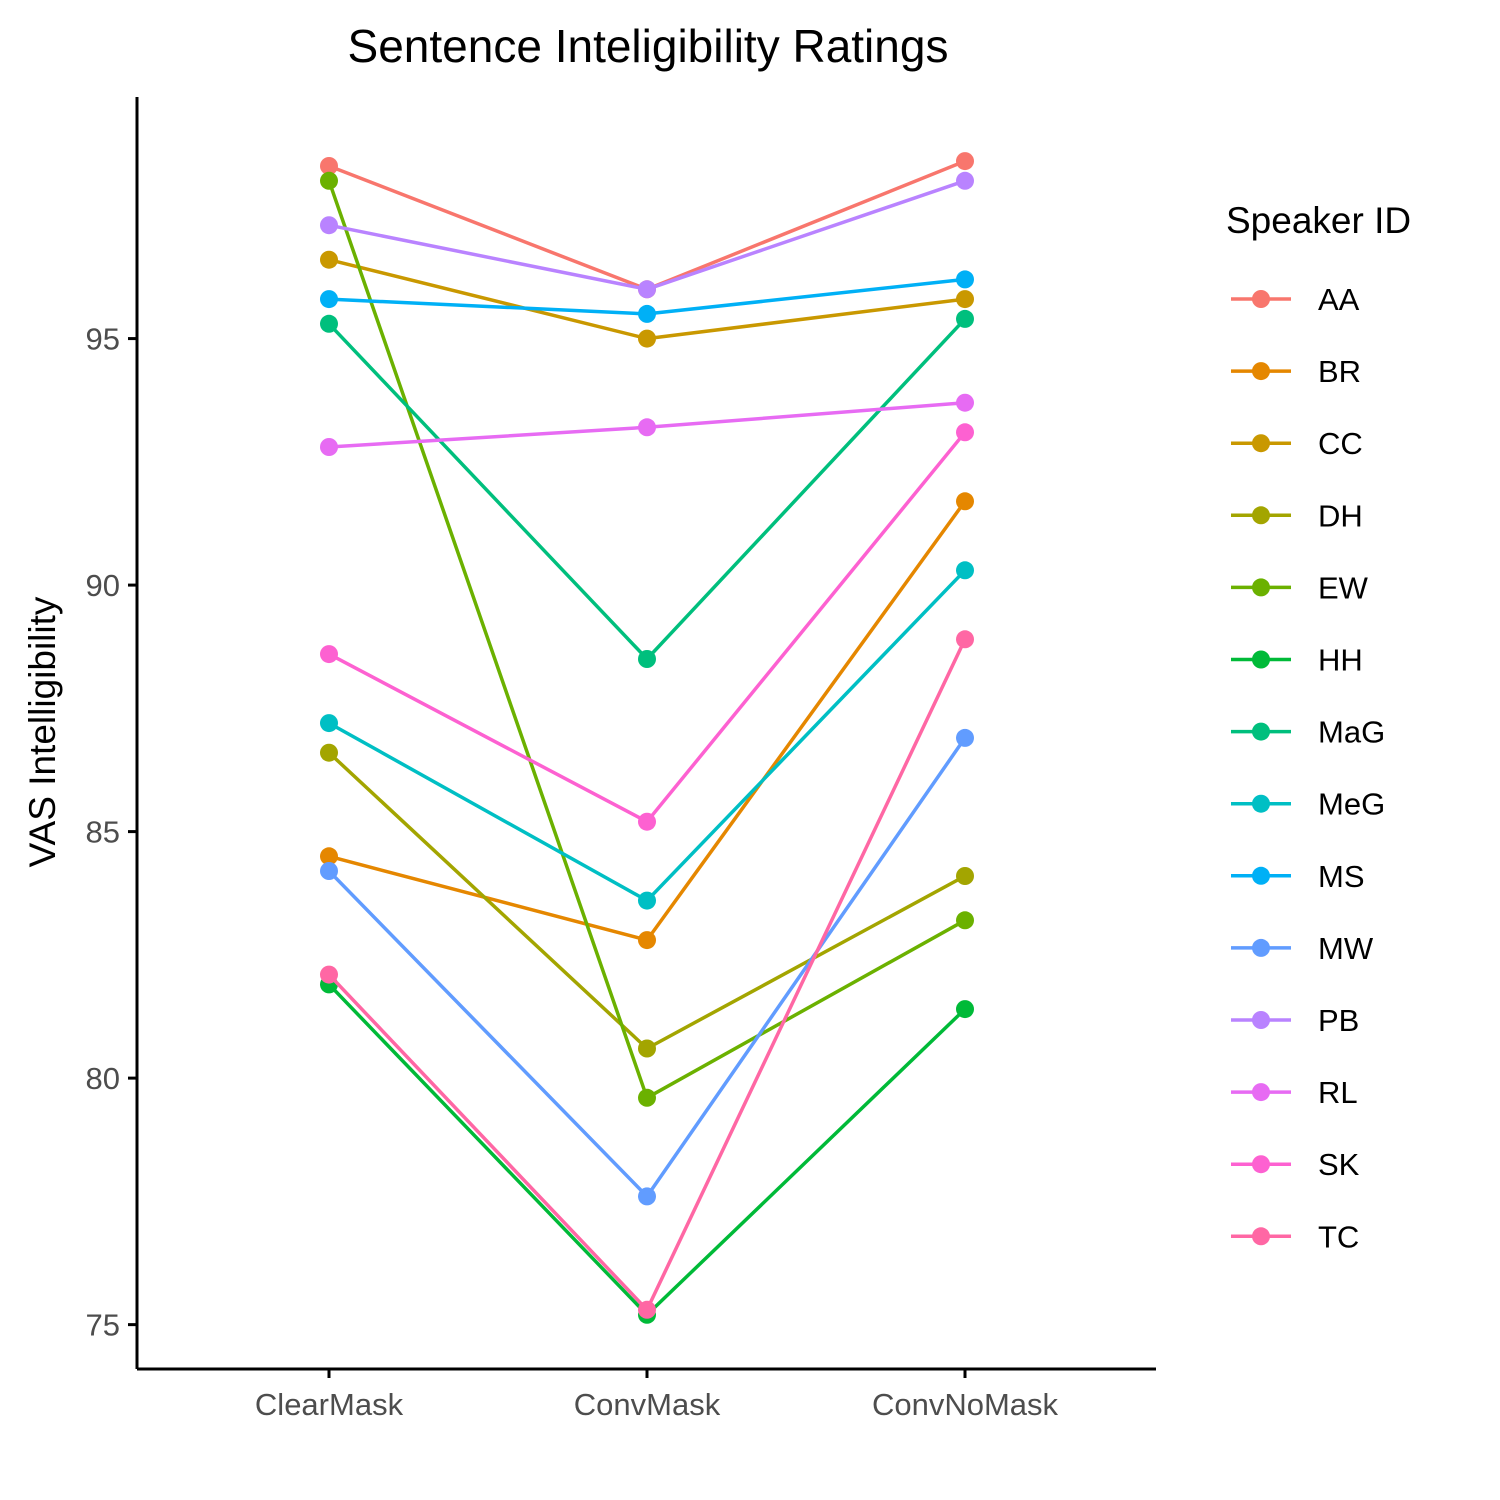  I want to click on legend-label: HH, so click(1340, 660).